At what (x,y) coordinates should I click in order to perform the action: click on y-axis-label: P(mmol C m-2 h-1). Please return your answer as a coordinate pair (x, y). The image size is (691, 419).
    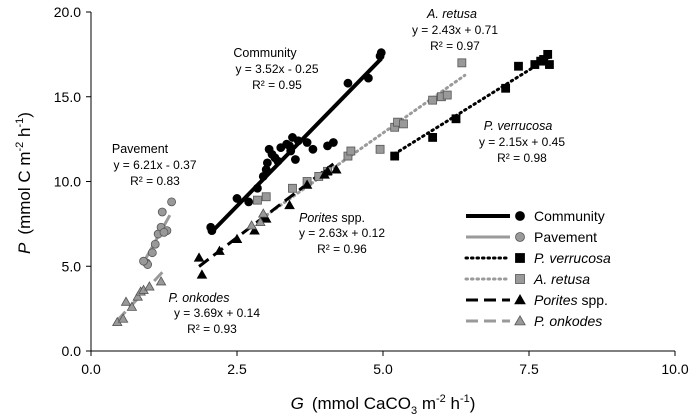
    Looking at the image, I should click on (24, 183).